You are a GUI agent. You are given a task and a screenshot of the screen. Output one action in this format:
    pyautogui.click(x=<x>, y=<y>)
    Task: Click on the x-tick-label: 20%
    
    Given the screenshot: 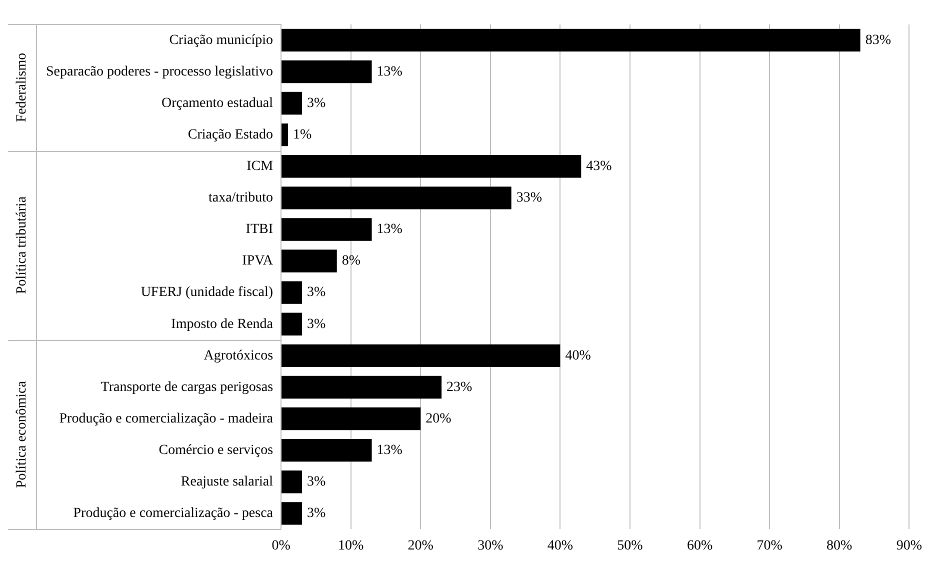 What is the action you would take?
    pyautogui.click(x=421, y=546)
    